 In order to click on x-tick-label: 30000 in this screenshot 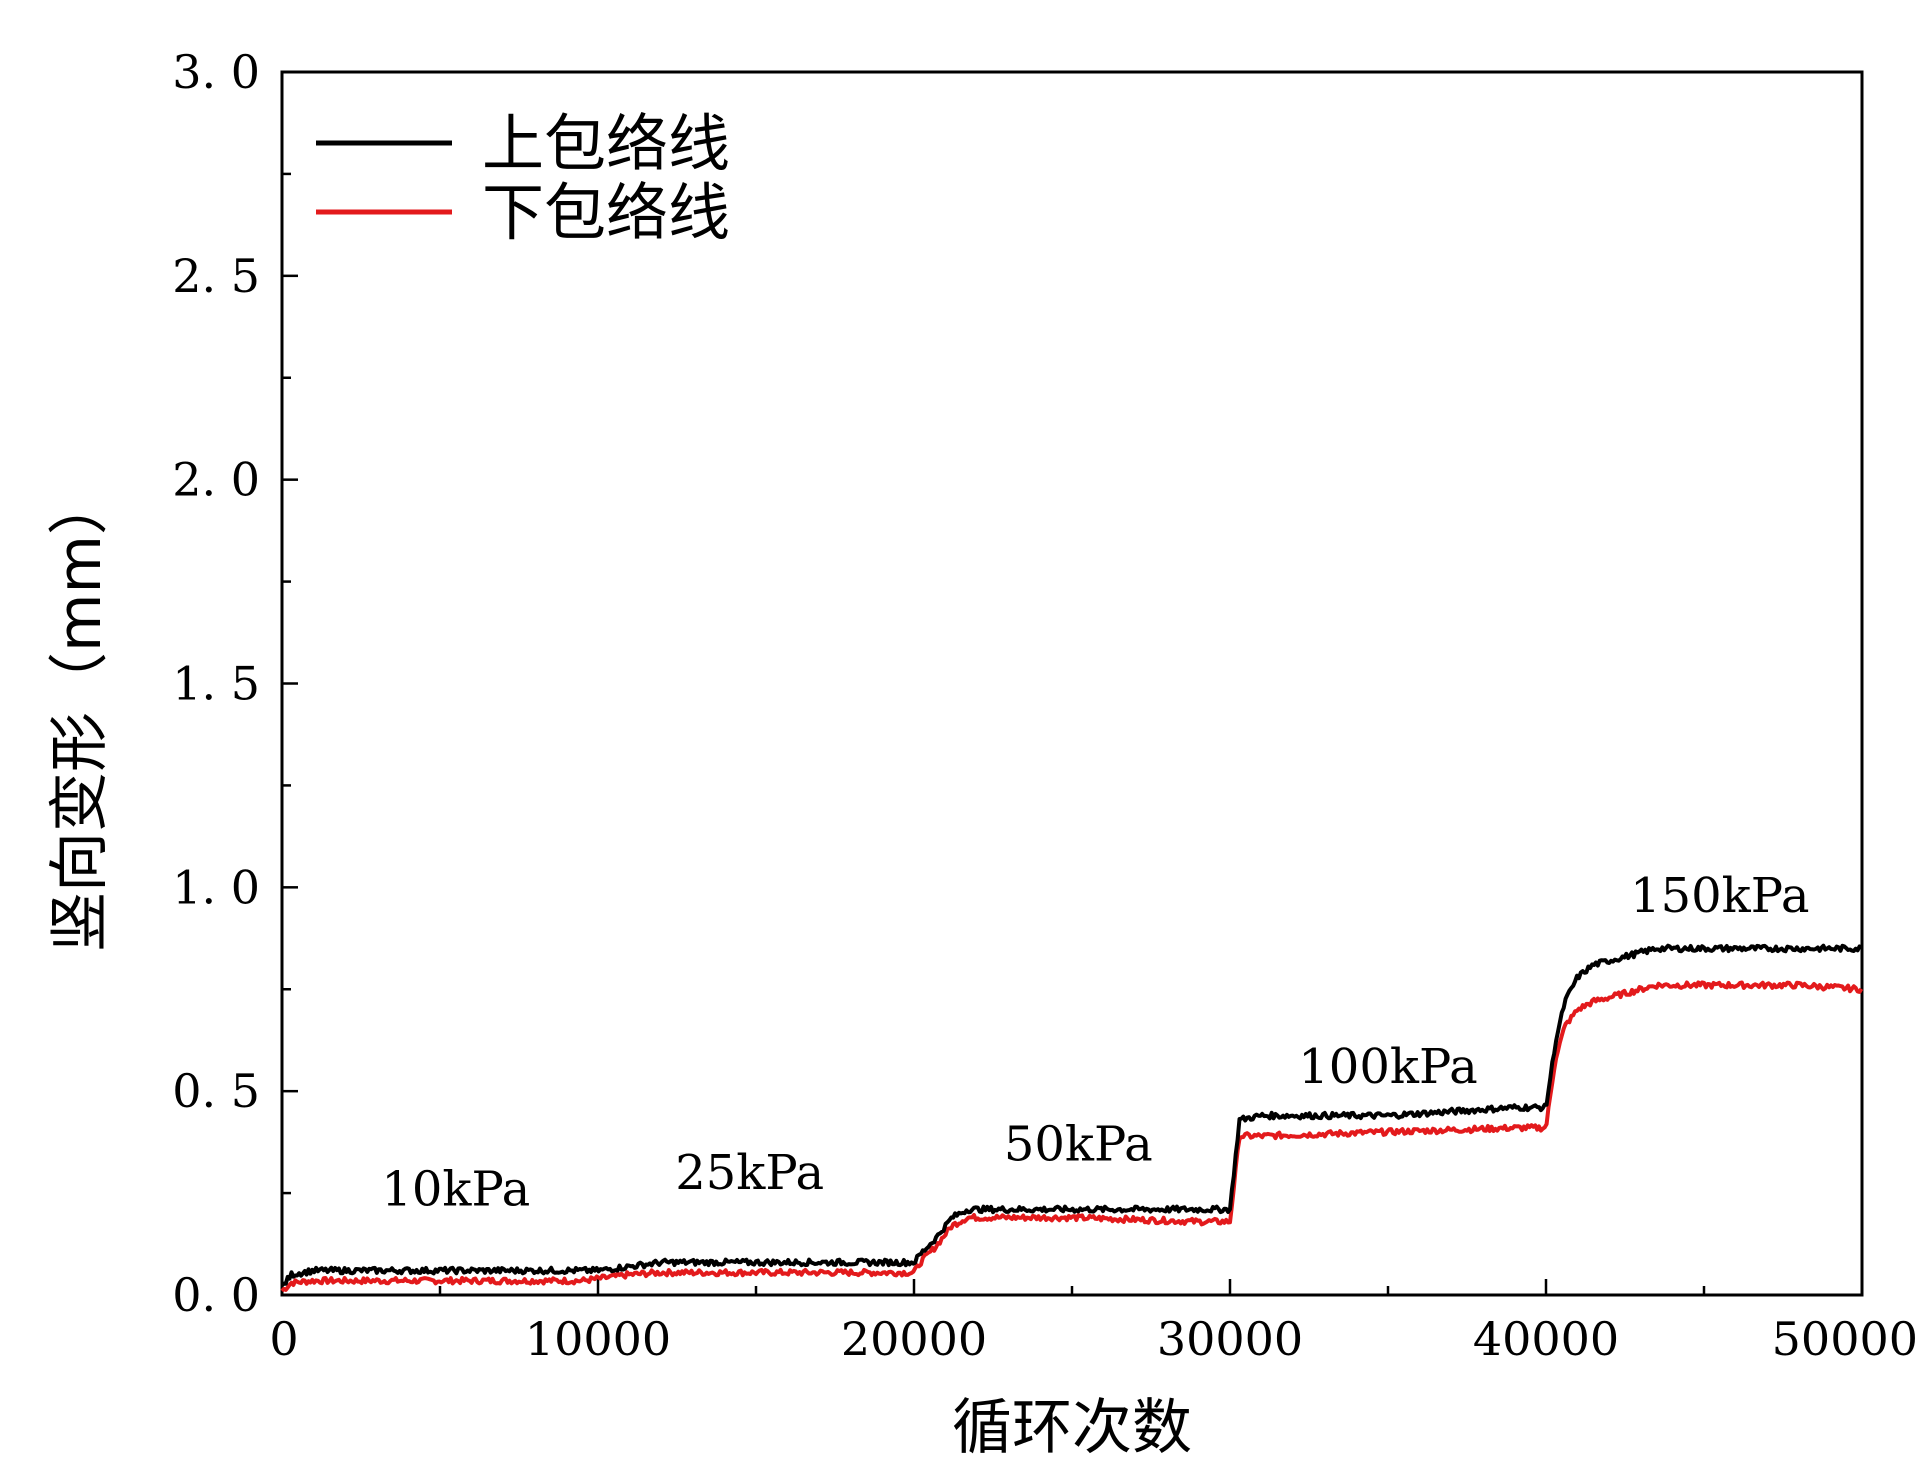, I will do `click(1230, 1339)`.